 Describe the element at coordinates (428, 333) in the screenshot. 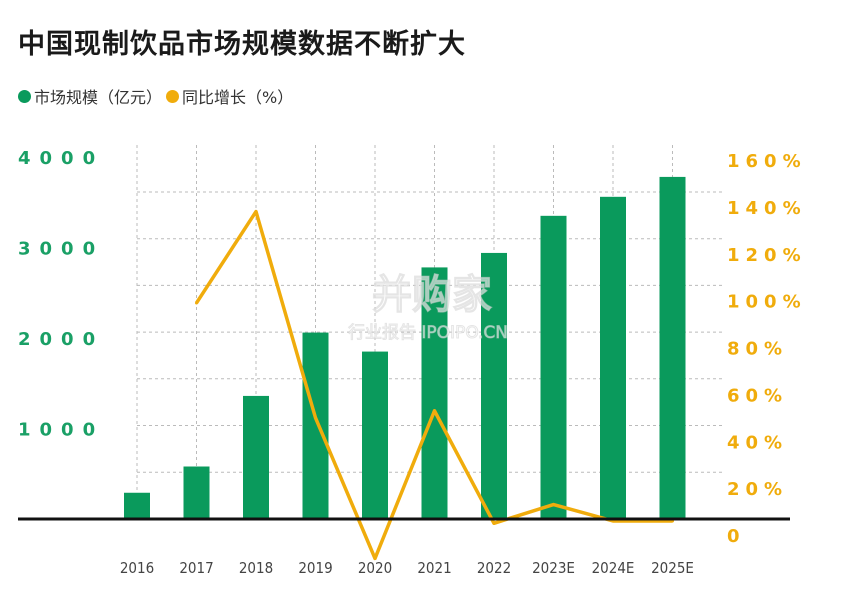

I see `watermark-subtext: 行业报告 IPOIPO.CN` at that location.